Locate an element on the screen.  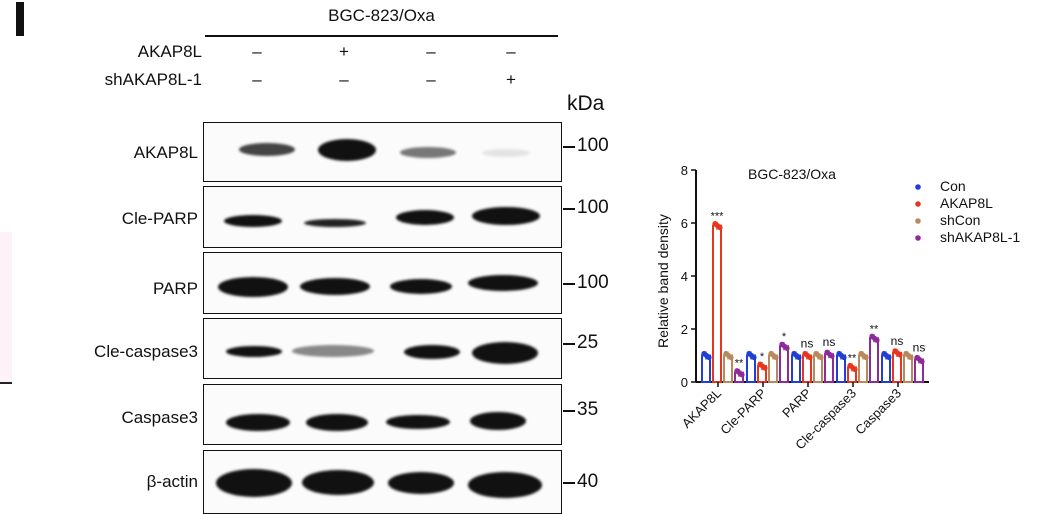
cell-line-title: BGC-823/Oxa is located at coordinates (381, 15).